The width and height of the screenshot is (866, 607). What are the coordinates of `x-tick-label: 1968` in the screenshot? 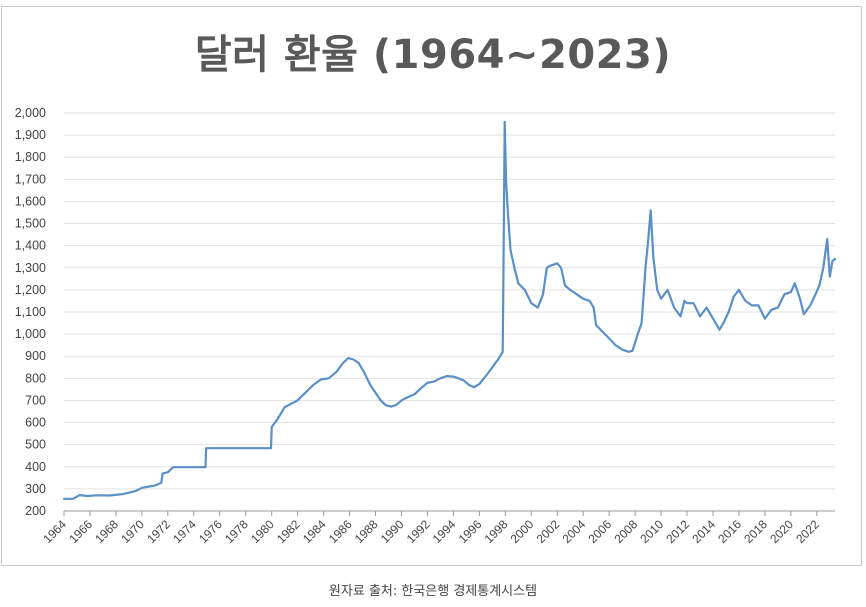 It's located at (106, 531).